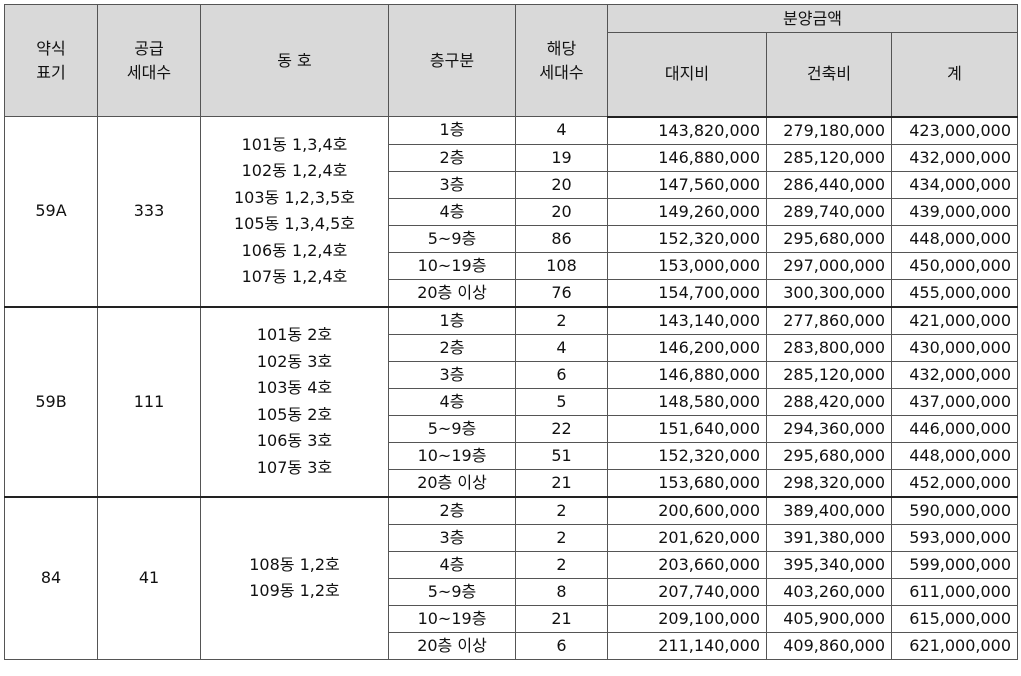  I want to click on land-cell: 211,140,000, so click(687, 645).